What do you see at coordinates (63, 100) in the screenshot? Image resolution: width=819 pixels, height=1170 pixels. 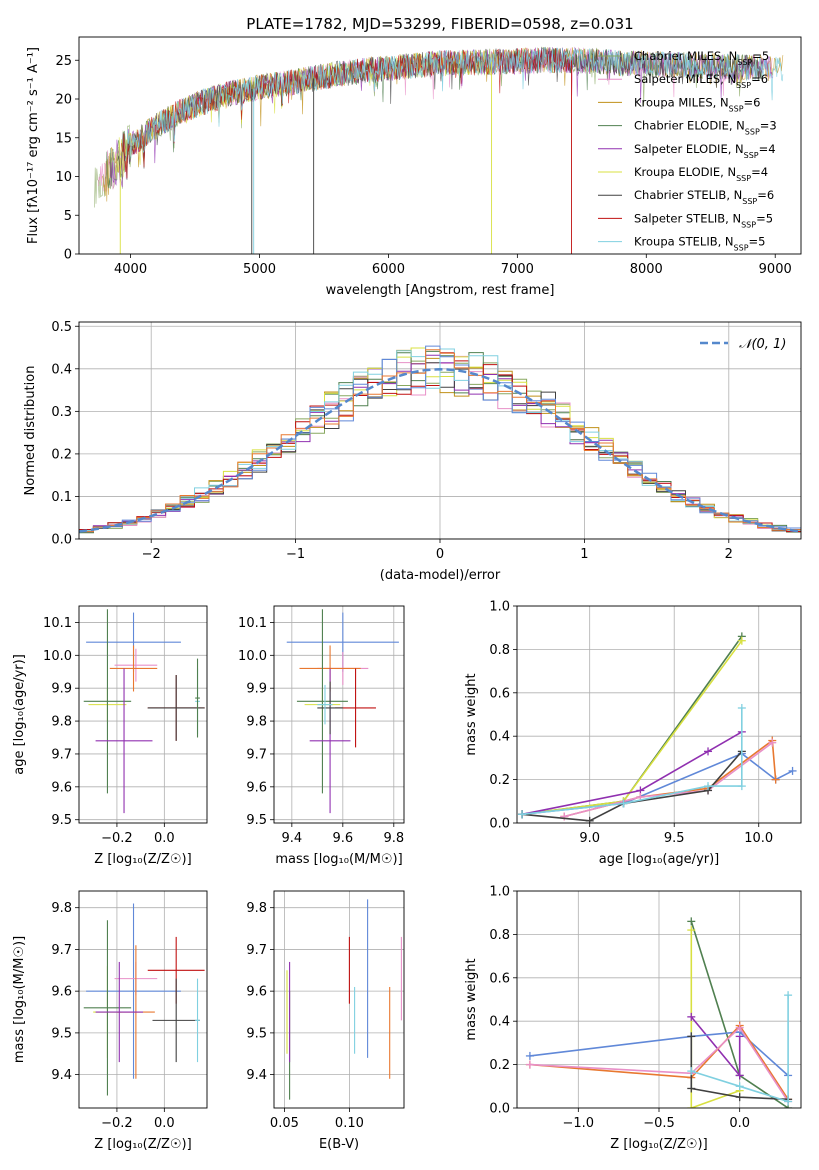 I see `y-tick-label: 20` at bounding box center [63, 100].